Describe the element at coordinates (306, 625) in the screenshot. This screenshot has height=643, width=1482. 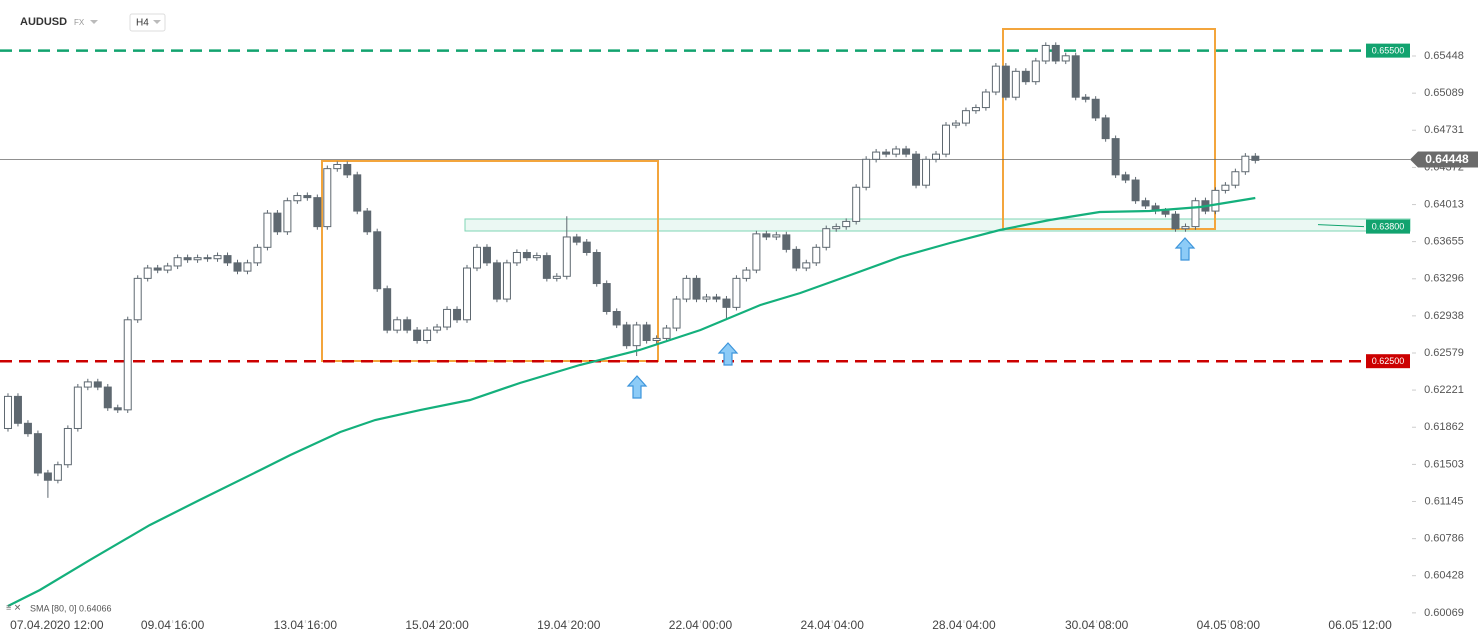
I see `x-tick-label: 13.04 16:00` at that location.